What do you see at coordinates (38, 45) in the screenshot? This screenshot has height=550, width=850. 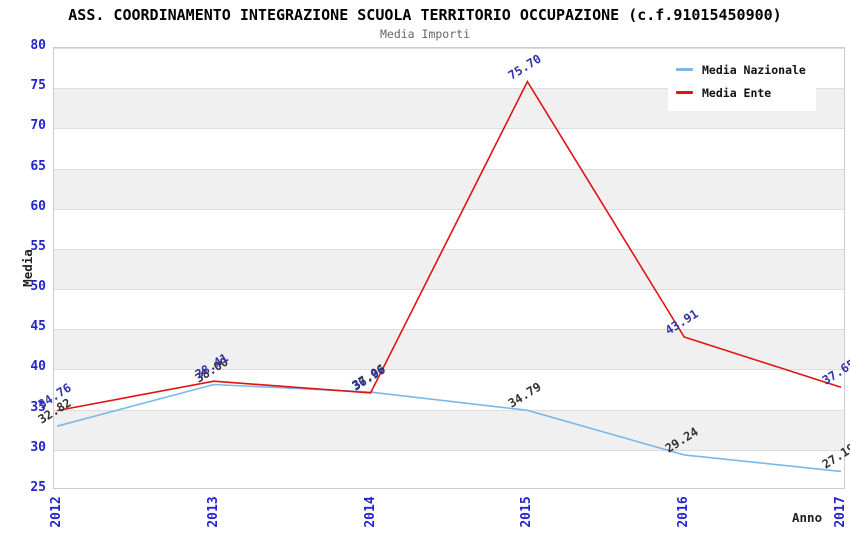 I see `y-tick-label: 80` at bounding box center [38, 45].